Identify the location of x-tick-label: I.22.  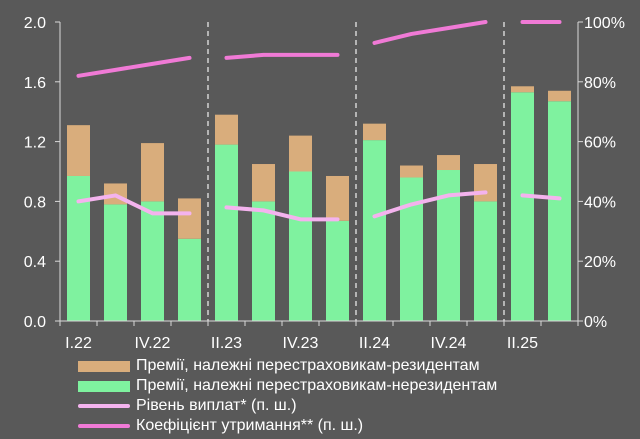
(78, 343).